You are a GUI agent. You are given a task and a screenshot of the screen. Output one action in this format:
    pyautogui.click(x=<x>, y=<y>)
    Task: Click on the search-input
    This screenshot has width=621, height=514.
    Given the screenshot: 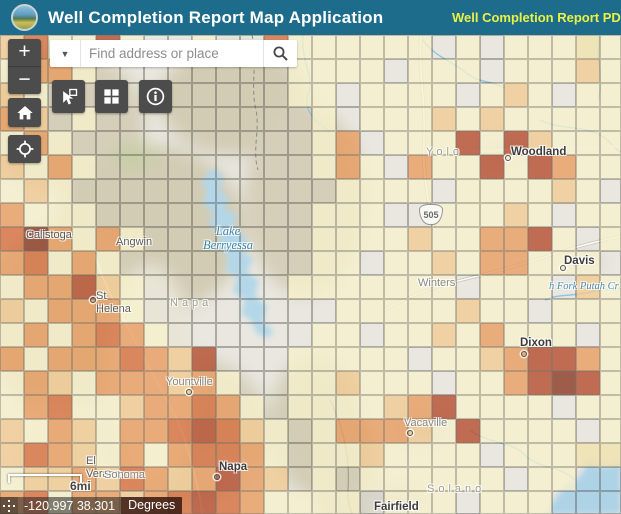 What is the action you would take?
    pyautogui.click(x=172, y=53)
    